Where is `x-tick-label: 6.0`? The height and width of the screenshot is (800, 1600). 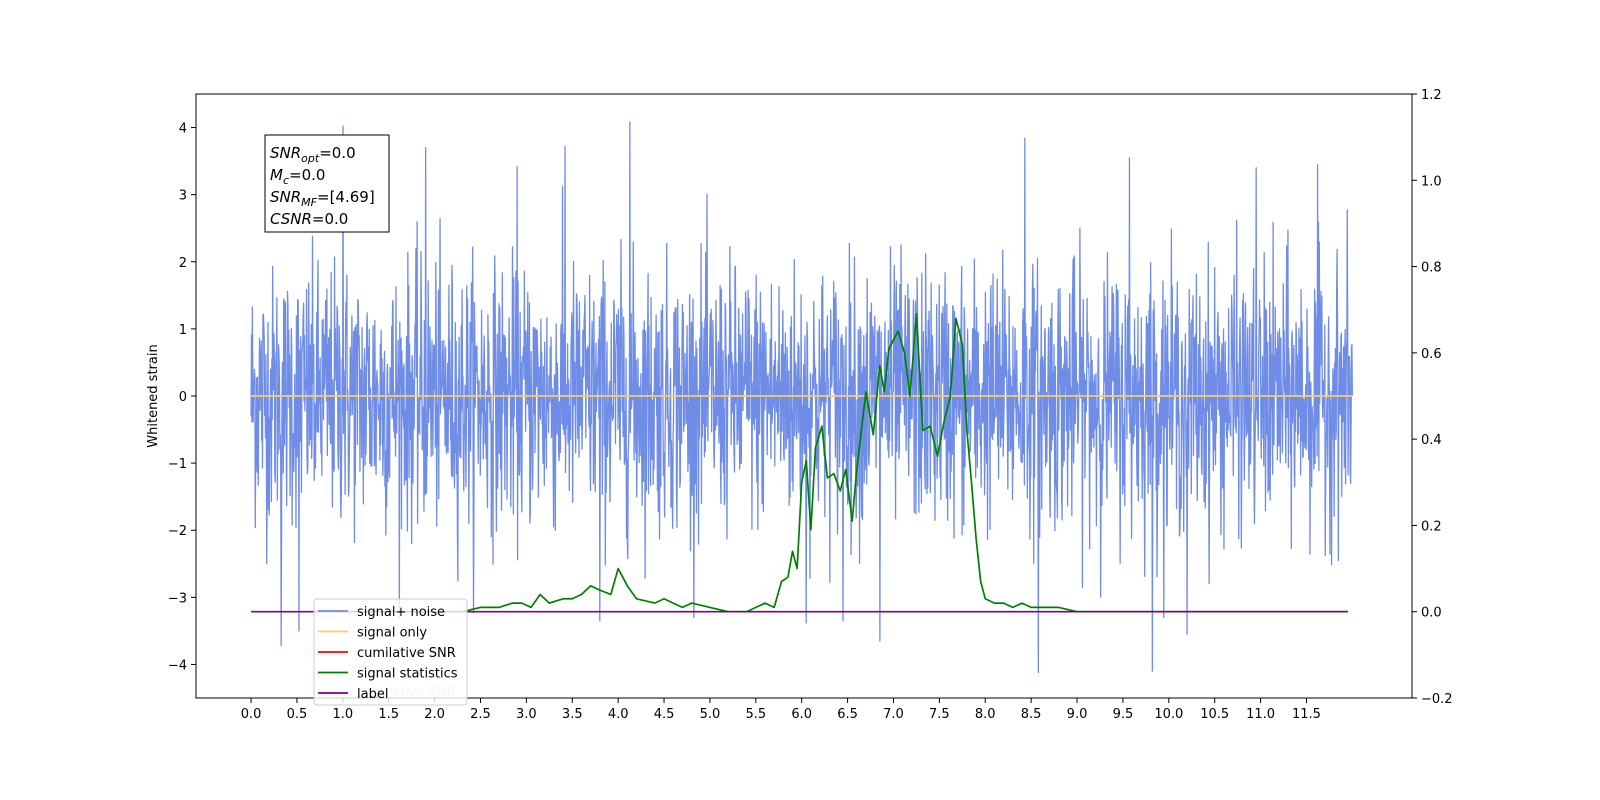 x-tick-label: 6.0 is located at coordinates (801, 714).